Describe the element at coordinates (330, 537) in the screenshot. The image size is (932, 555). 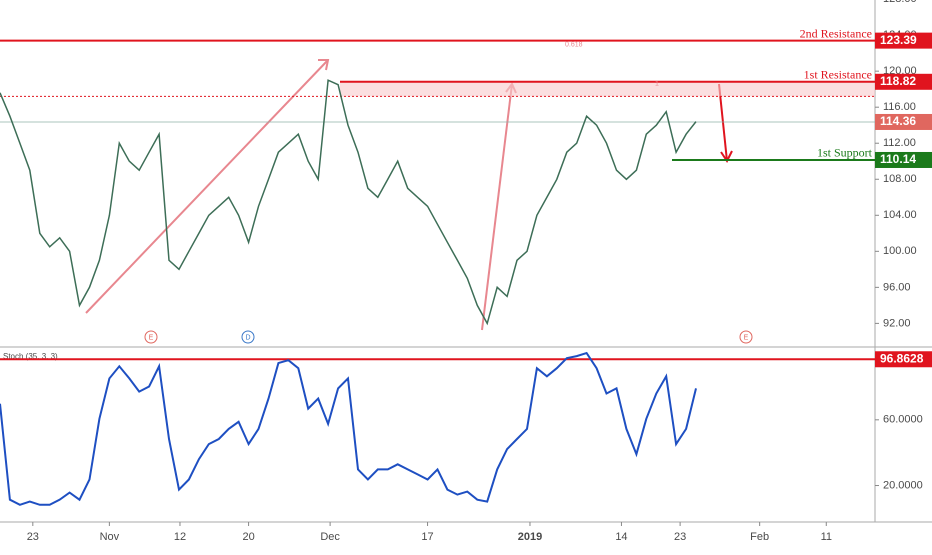
I see `x-tick-label: Dec` at that location.